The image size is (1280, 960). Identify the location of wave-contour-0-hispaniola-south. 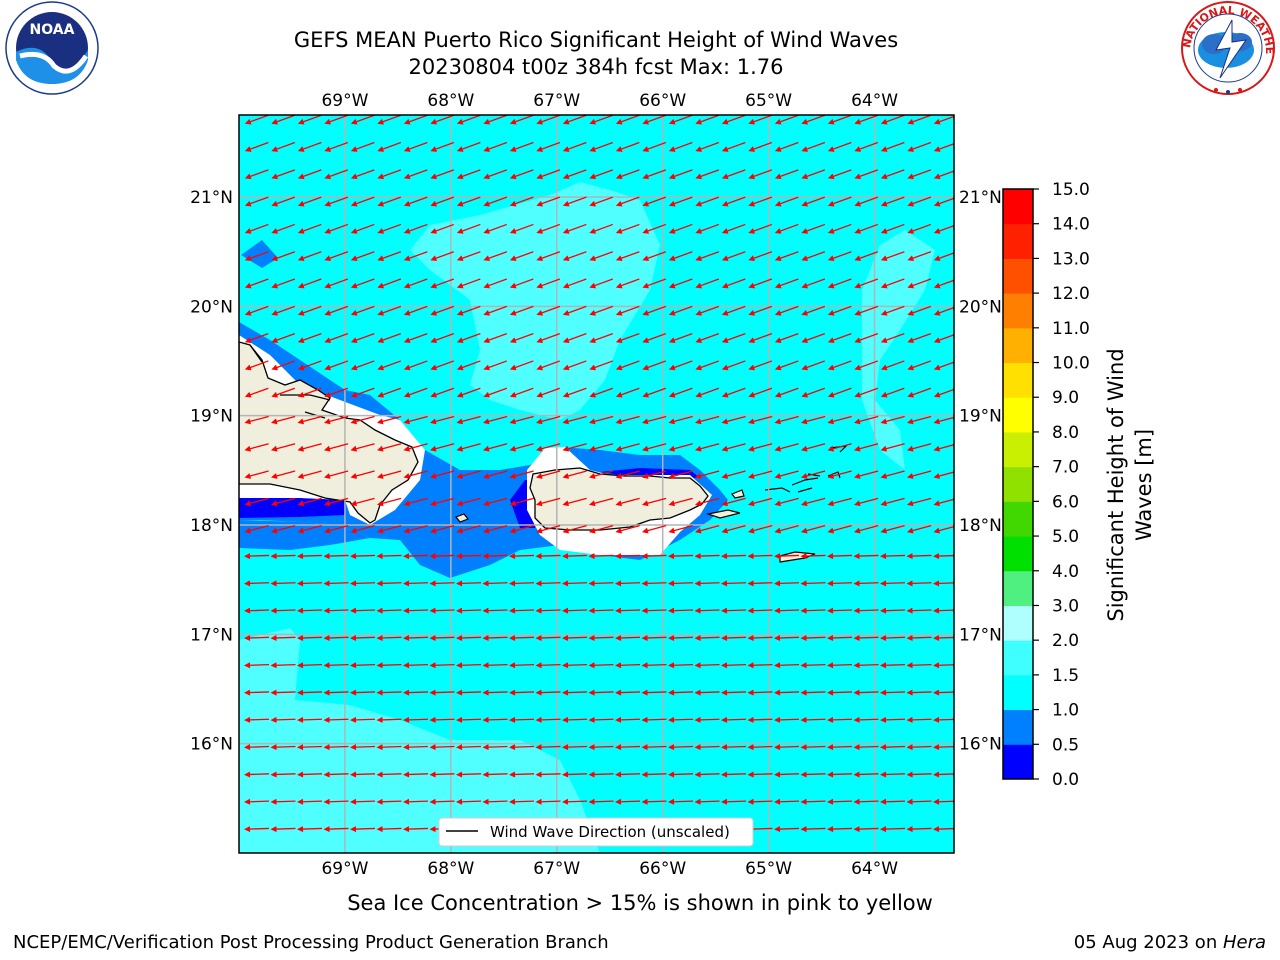
(292, 508).